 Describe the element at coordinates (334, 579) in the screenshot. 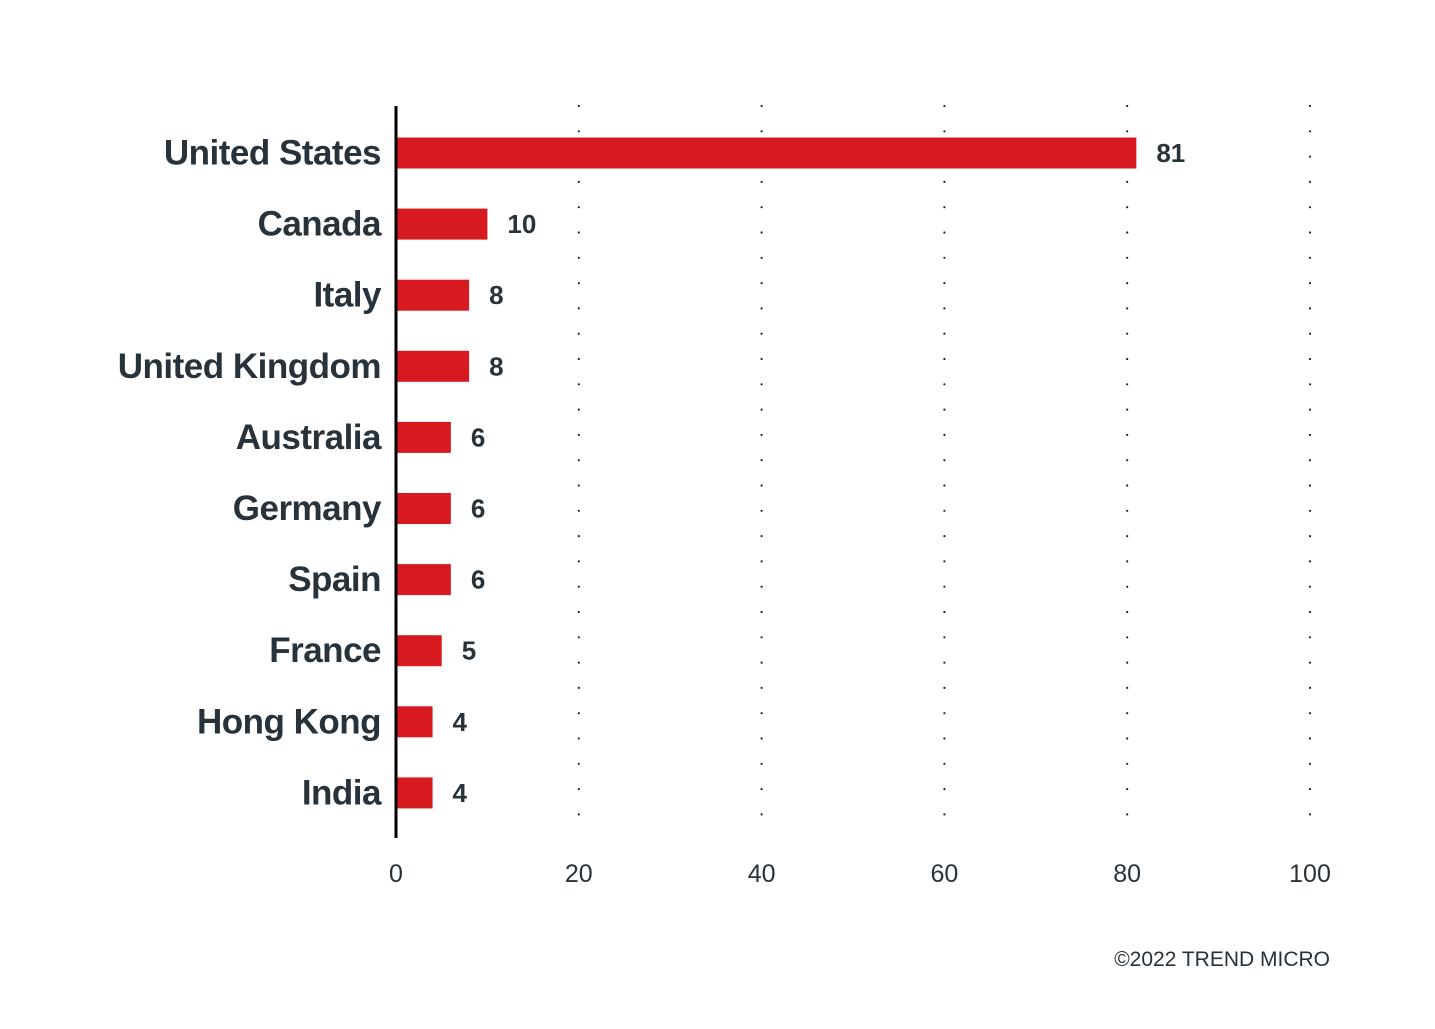

I see `category-label: Spain` at that location.